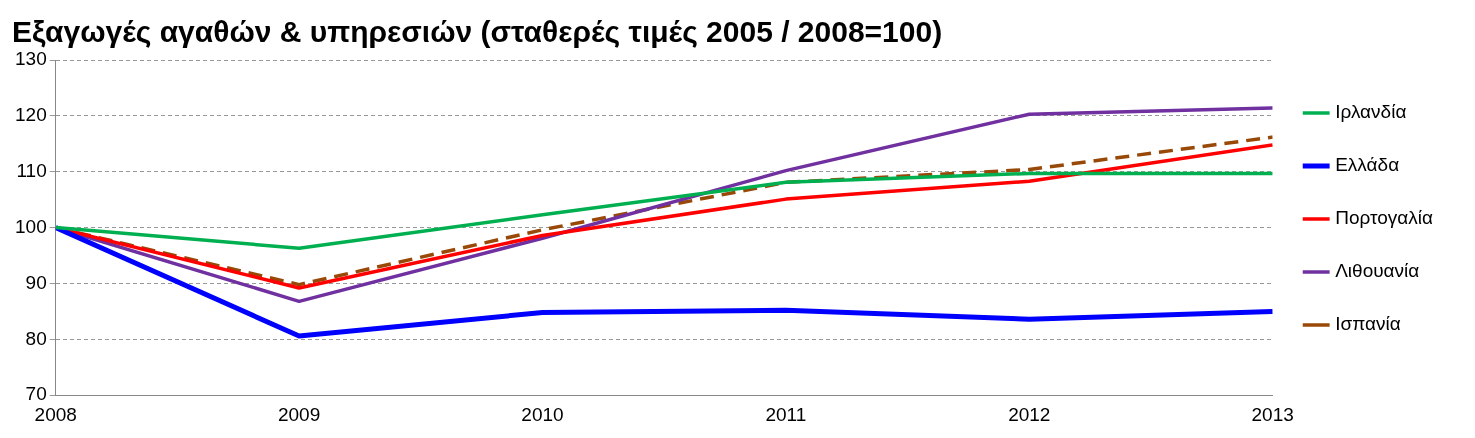 Image resolution: width=1475 pixels, height=438 pixels. What do you see at coordinates (31, 59) in the screenshot?
I see `y-tick-label: 130` at bounding box center [31, 59].